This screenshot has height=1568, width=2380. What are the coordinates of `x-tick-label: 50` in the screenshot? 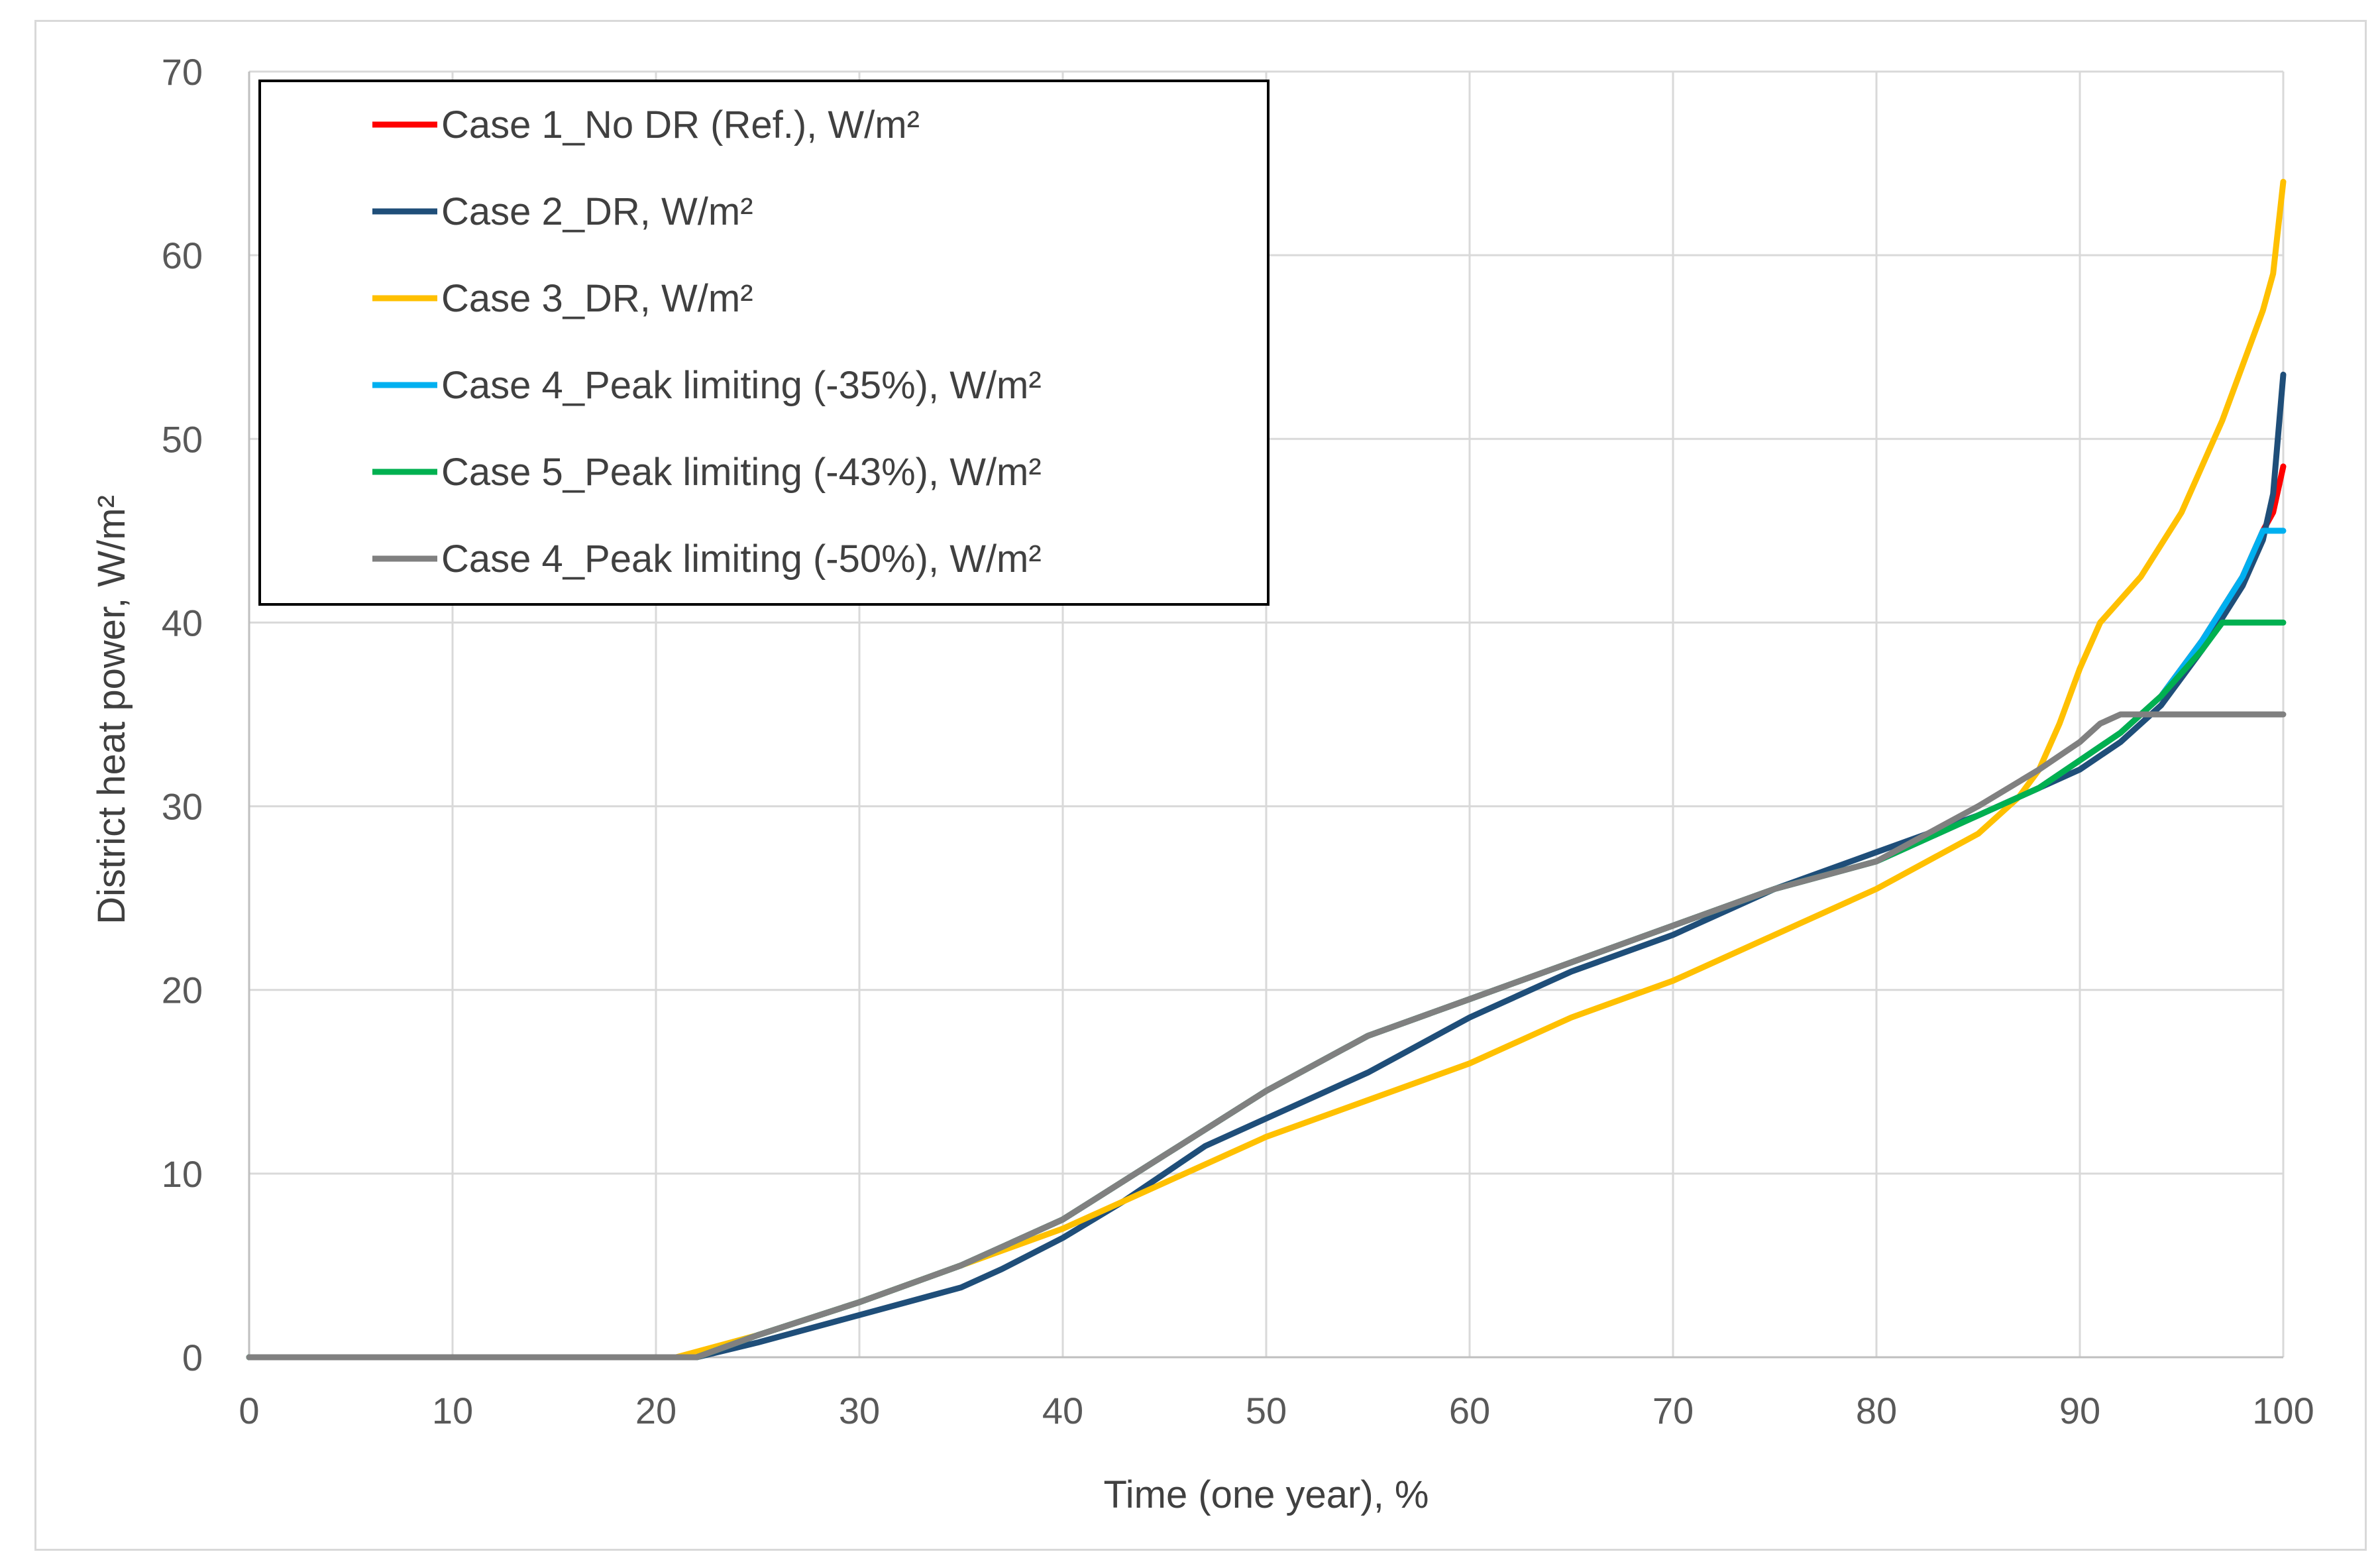 It's located at (1266, 1411).